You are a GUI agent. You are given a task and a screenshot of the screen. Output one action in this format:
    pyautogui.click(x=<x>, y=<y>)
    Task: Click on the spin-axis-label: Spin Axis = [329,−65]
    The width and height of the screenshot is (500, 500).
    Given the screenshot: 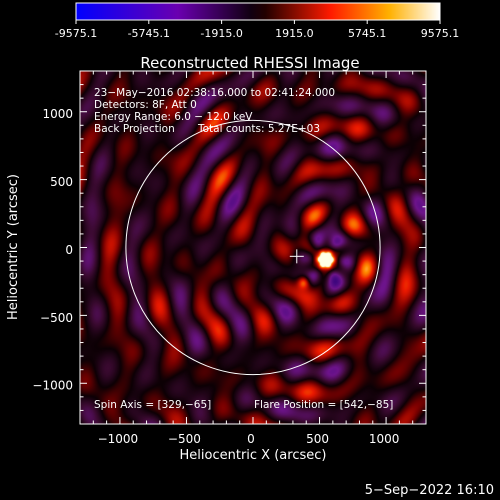 What is the action you would take?
    pyautogui.click(x=152, y=405)
    